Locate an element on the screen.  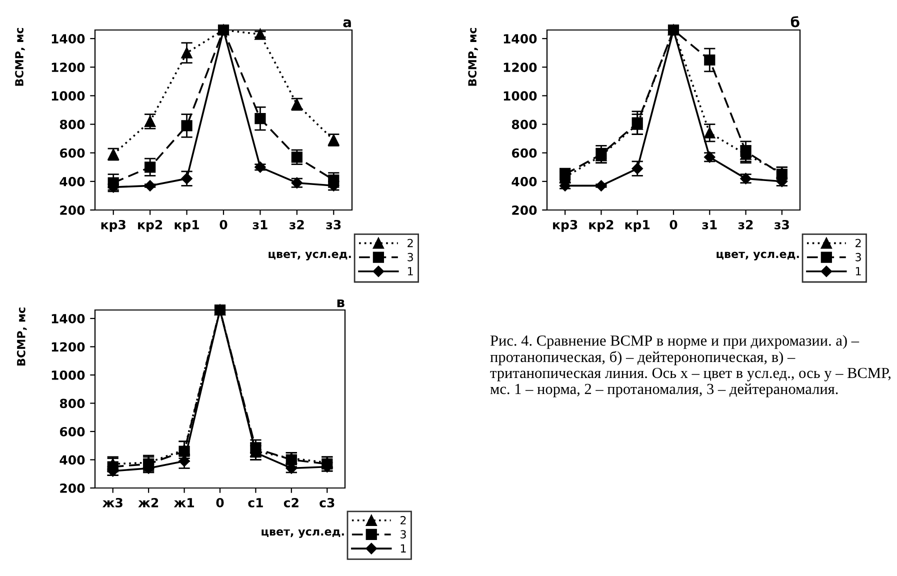
x-tick-label: ж3 is located at coordinates (112, 503).